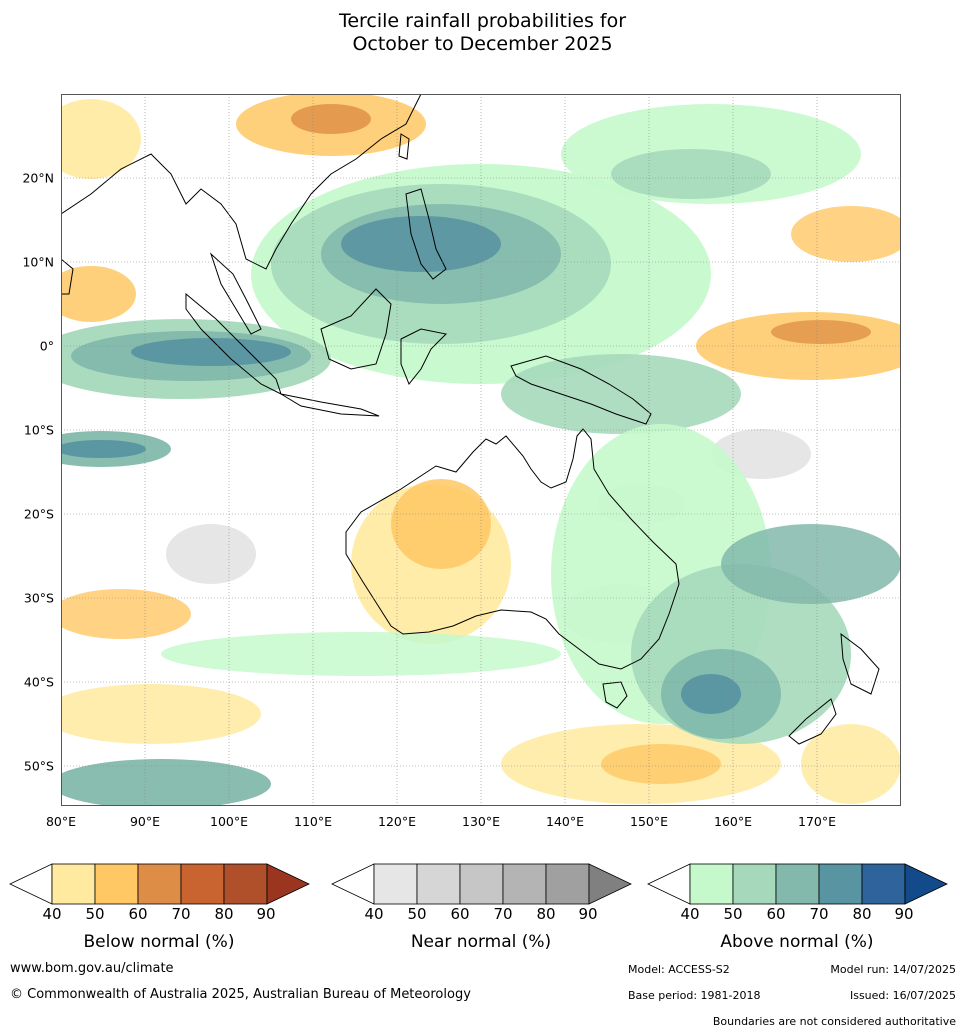 The image size is (965, 1035). I want to click on above-region-tasman-core, so click(711, 694).